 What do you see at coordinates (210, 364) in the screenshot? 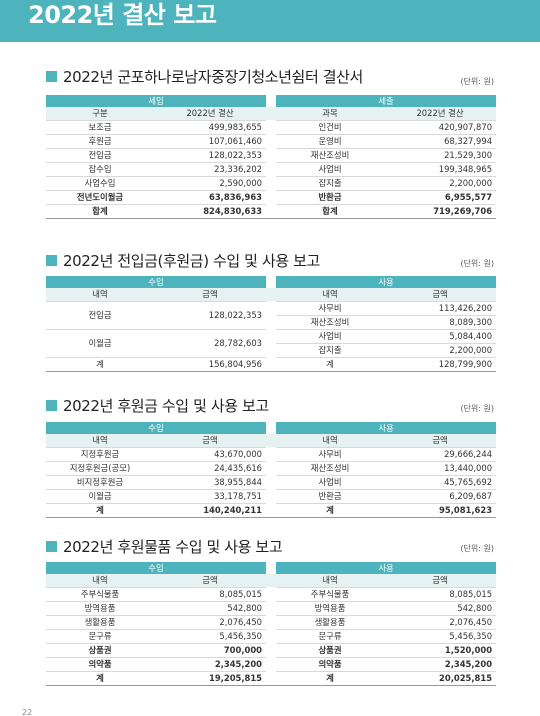
I see `cell: 156,804,956` at bounding box center [210, 364].